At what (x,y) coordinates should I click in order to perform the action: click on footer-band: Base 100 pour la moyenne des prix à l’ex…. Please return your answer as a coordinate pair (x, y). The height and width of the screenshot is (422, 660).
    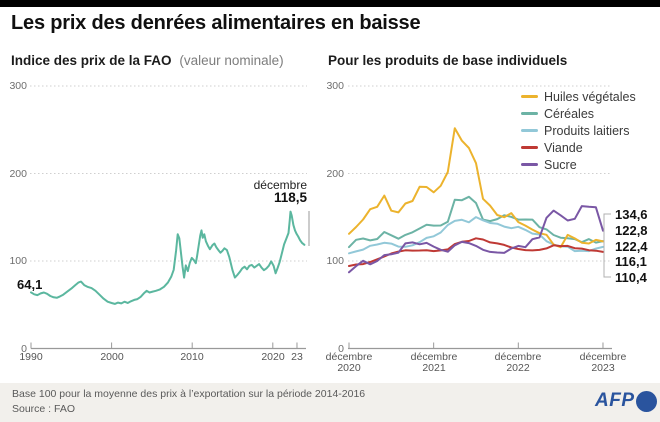
    Looking at the image, I should click on (330, 402).